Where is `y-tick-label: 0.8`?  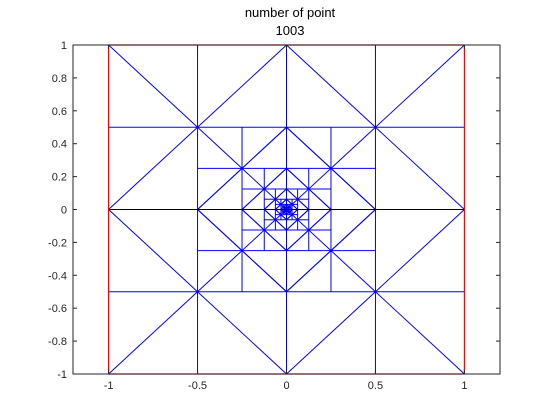 y-tick-label: 0.8 is located at coordinates (59, 79).